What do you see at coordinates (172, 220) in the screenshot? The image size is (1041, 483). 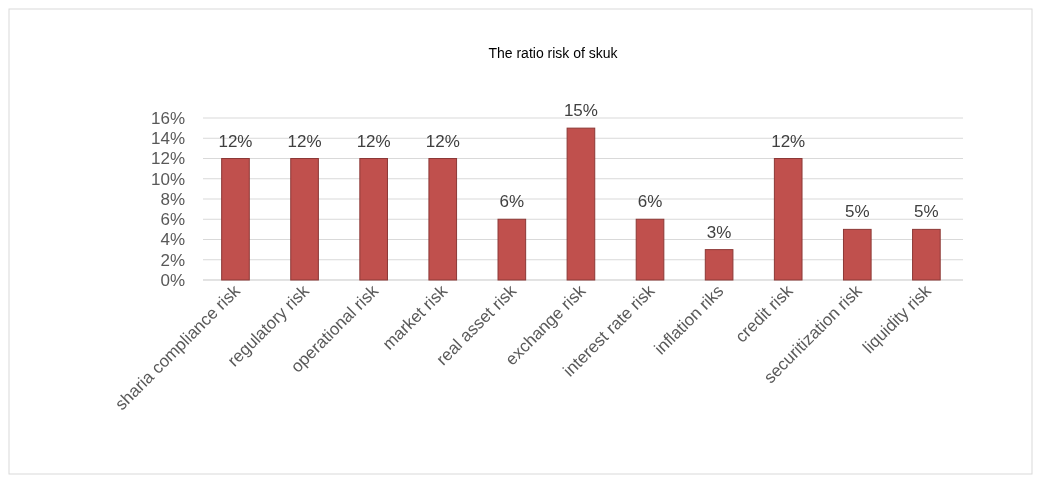 I see `y-tick-label: 6%` at bounding box center [172, 220].